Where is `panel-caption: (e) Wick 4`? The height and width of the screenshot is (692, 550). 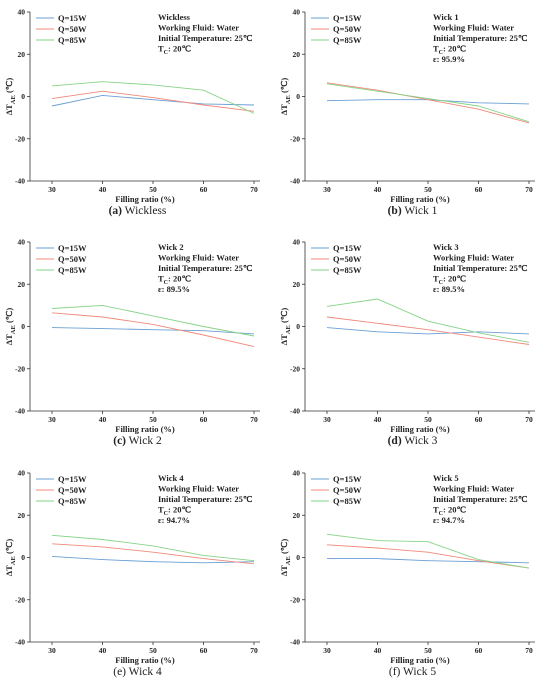
panel-caption: (e) Wick 4 is located at coordinates (137, 672).